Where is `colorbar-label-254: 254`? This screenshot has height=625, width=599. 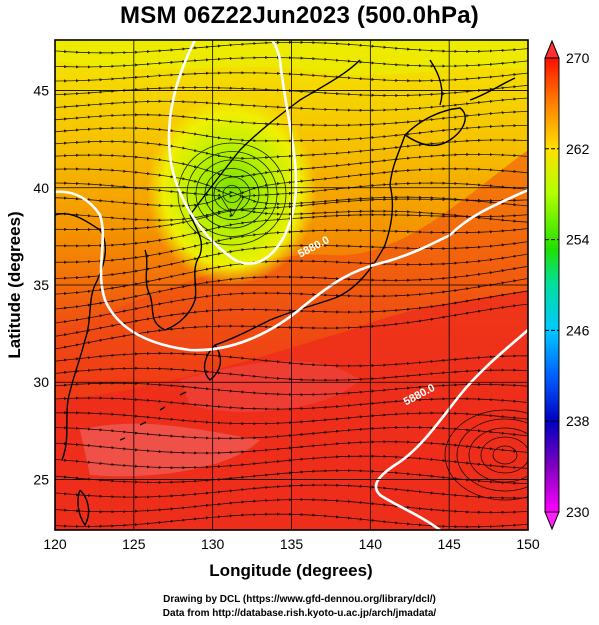 colorbar-label-254: 254 is located at coordinates (578, 240).